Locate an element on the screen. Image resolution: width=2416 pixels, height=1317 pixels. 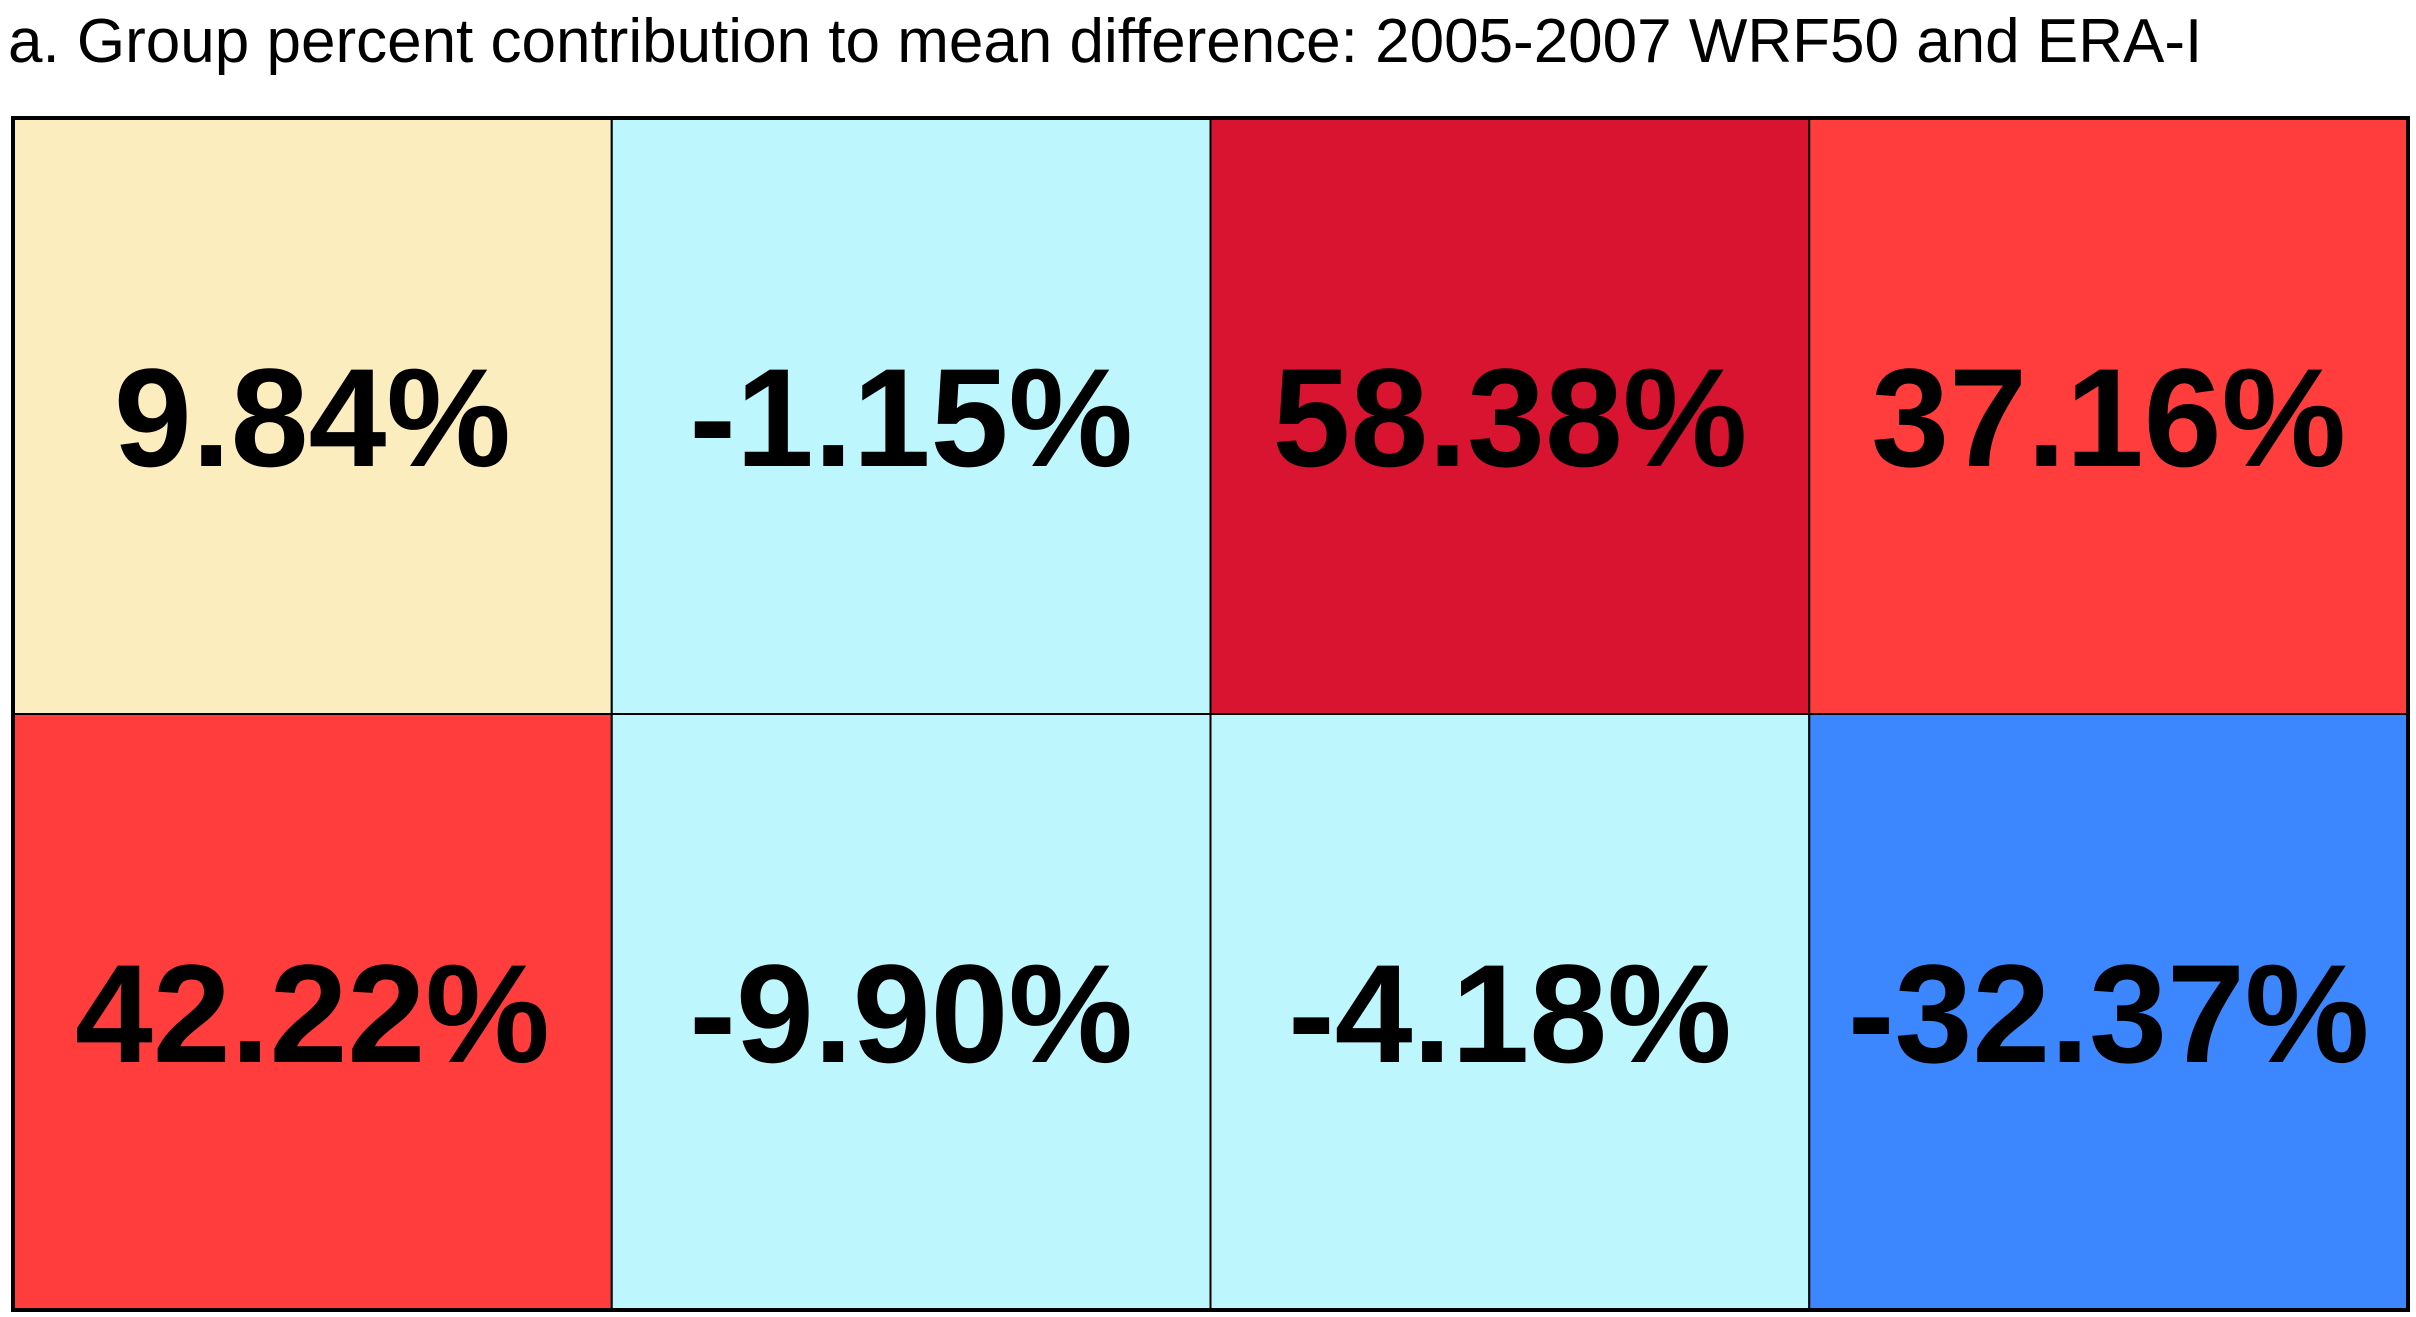
heatmap-cell-r1-c4 is located at coordinates (2108, 416).